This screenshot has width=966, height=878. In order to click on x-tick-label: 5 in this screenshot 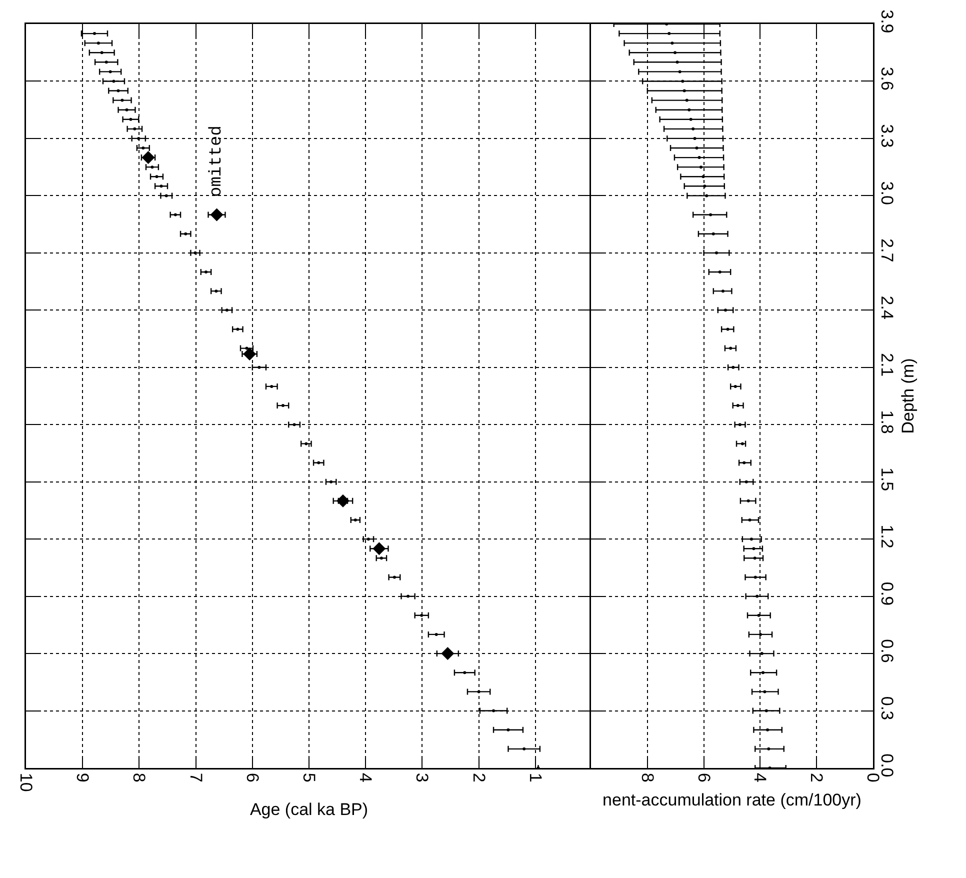, I will do `click(308, 777)`.